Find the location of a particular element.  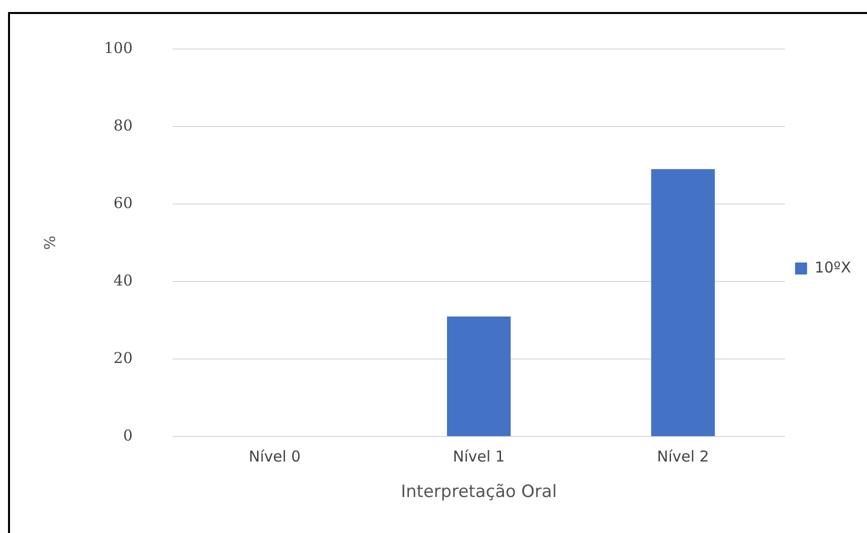

y-tick-label: 60 is located at coordinates (123, 203).